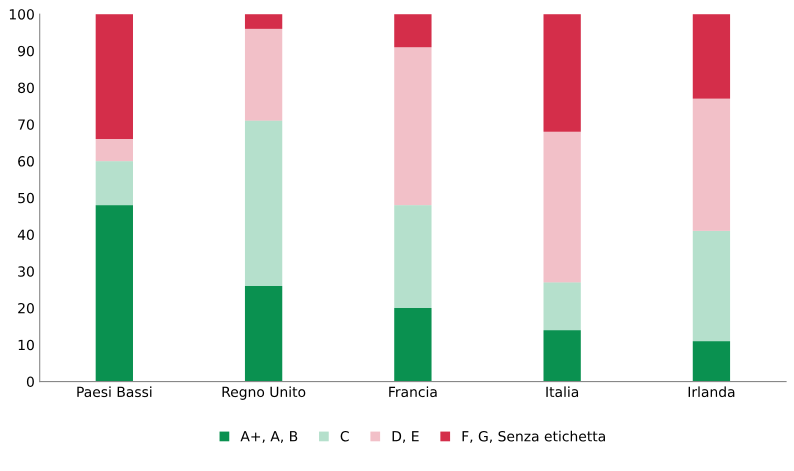 This screenshot has height=471, width=794. What do you see at coordinates (711, 392) in the screenshot?
I see `x-tick-label: Irlanda` at bounding box center [711, 392].